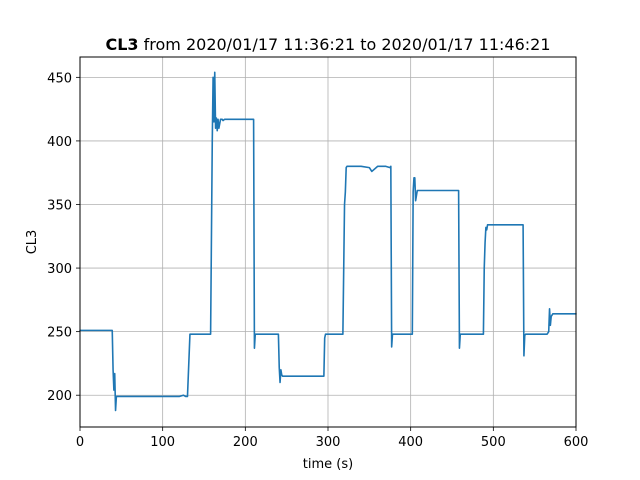  Describe the element at coordinates (162, 442) in the screenshot. I see `x-tick-label: 100` at that location.